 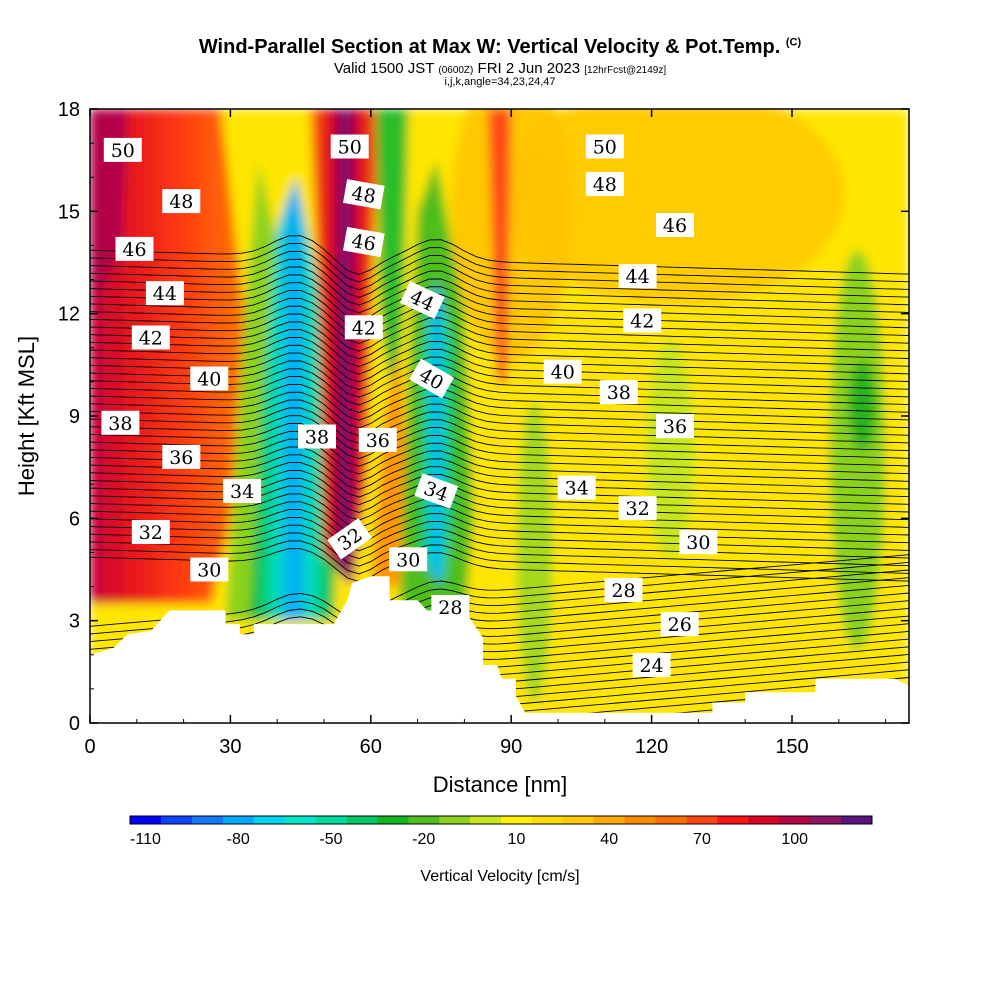 I want to click on contour-label: 24, so click(x=651, y=665).